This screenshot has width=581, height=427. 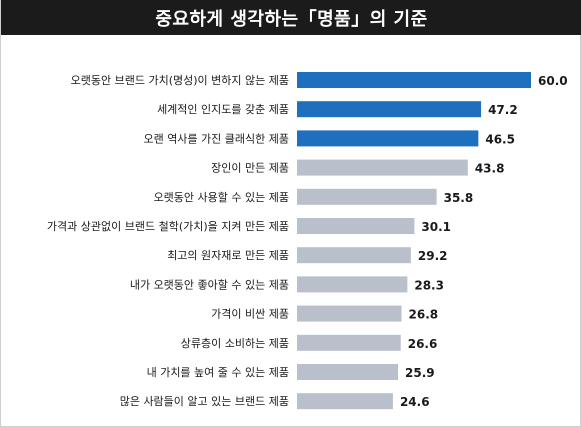 What do you see at coordinates (490, 169) in the screenshot?
I see `value-label: 43.8` at bounding box center [490, 169].